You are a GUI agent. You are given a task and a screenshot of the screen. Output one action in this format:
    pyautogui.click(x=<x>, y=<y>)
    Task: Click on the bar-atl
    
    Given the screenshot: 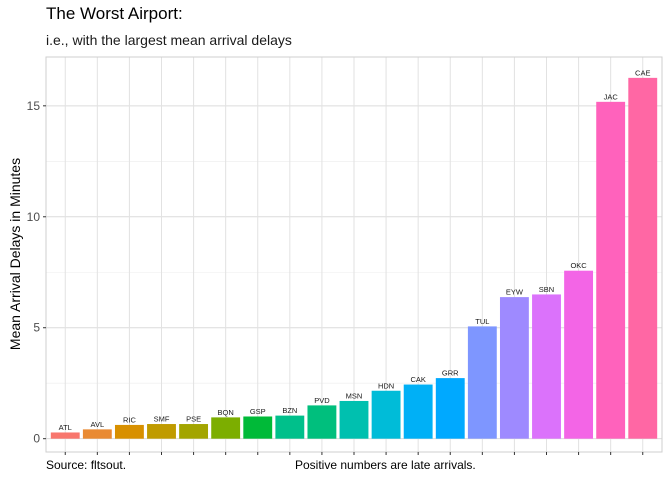 What is the action you would take?
    pyautogui.click(x=65, y=435)
    